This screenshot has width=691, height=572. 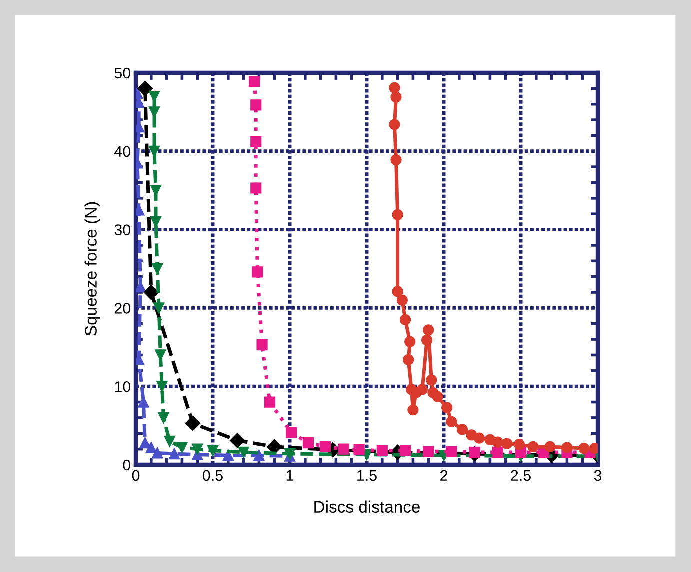 What do you see at coordinates (444, 475) in the screenshot?
I see `x-tick-label: 2` at bounding box center [444, 475].